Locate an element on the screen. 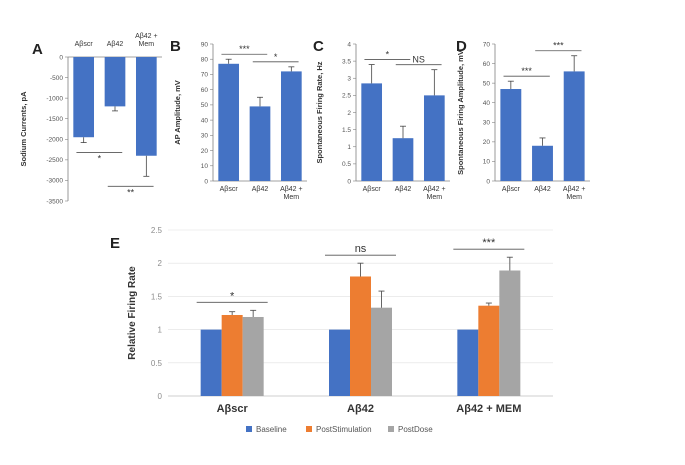  y-tick-label: 70 is located at coordinates (205, 75).